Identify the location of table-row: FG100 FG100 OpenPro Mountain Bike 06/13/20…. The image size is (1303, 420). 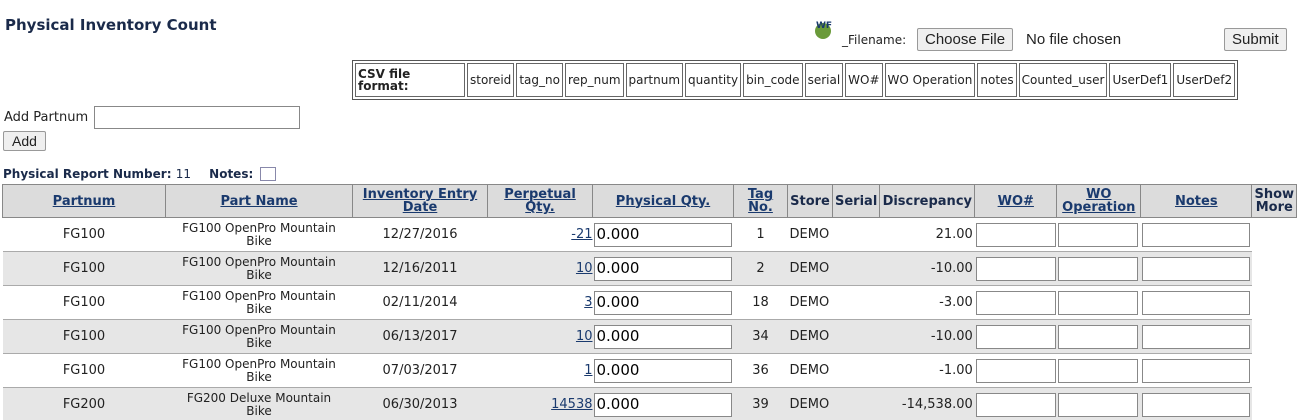
(649, 336).